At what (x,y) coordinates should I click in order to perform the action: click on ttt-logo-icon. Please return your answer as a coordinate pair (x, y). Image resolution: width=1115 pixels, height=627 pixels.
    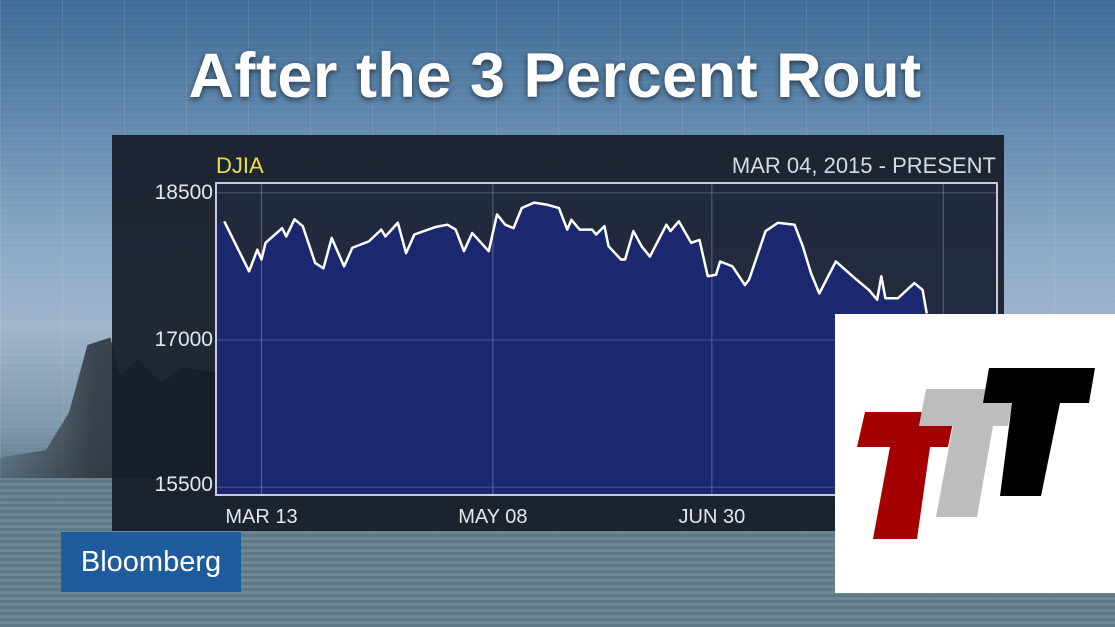
    Looking at the image, I should click on (976, 453).